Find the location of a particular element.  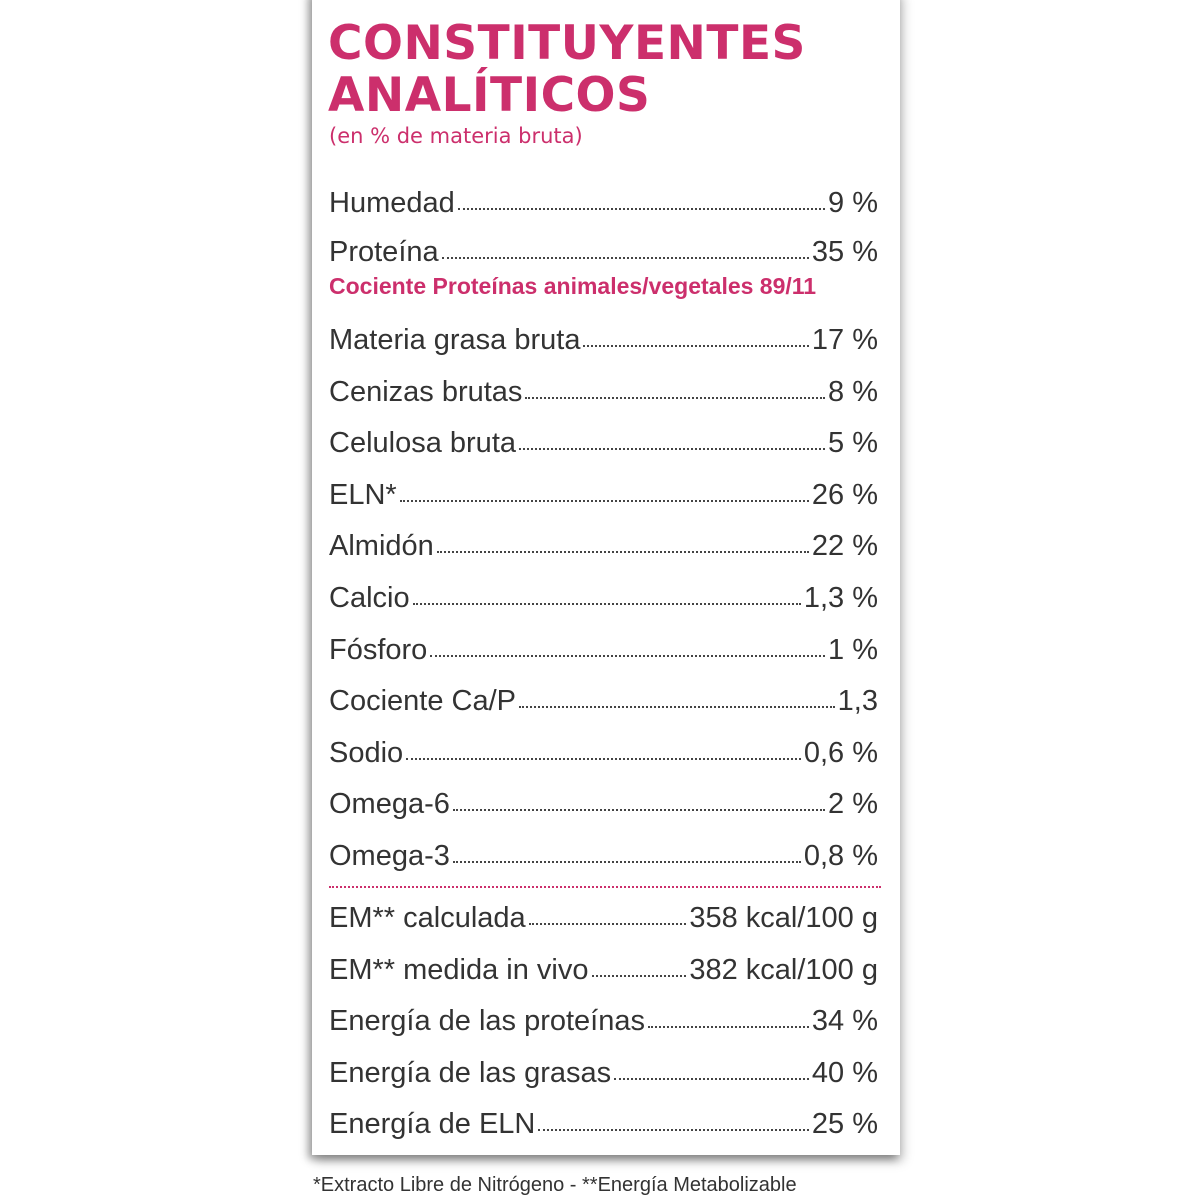

nutrient-label: Celulosa bruta is located at coordinates (422, 443).